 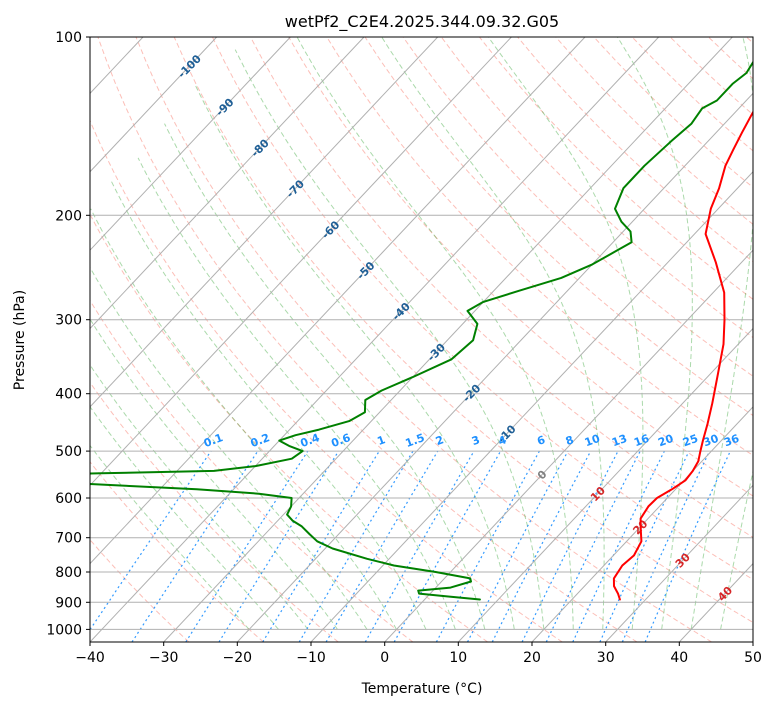 I want to click on mixing-ratio-label: 6, so click(x=541, y=440).